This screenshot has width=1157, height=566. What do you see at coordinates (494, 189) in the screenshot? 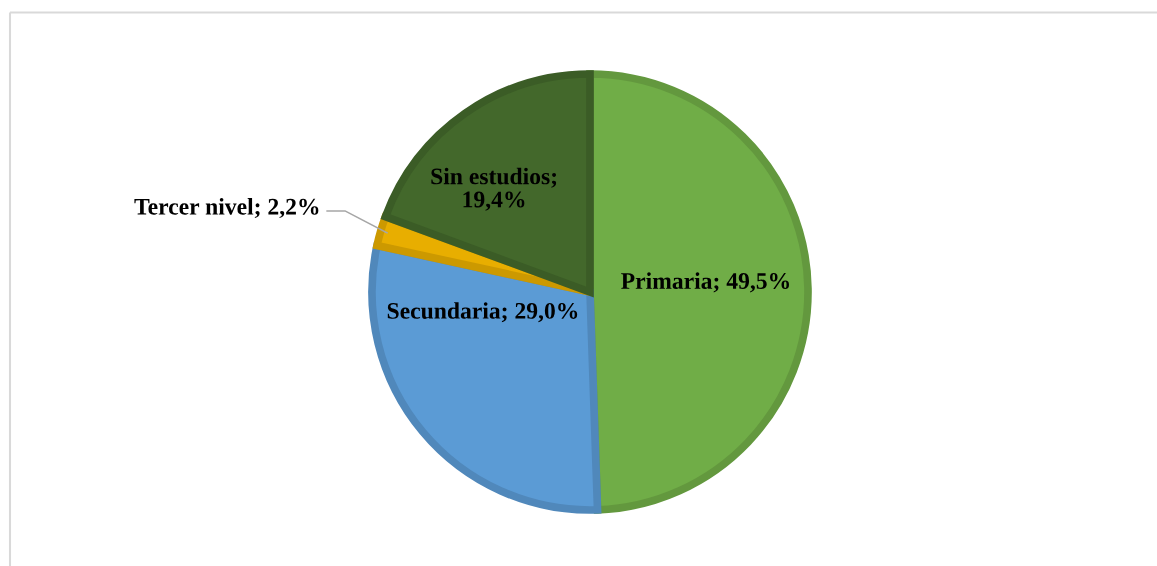
I see `slice-label: Sin estudios; 19,4%` at bounding box center [494, 189].